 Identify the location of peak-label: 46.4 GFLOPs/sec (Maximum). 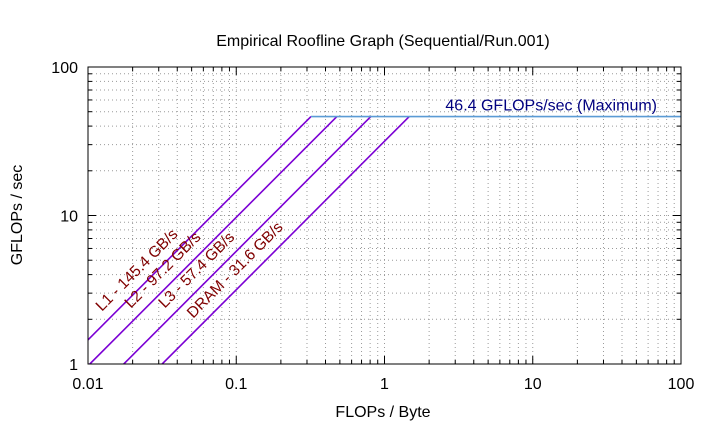
(551, 106).